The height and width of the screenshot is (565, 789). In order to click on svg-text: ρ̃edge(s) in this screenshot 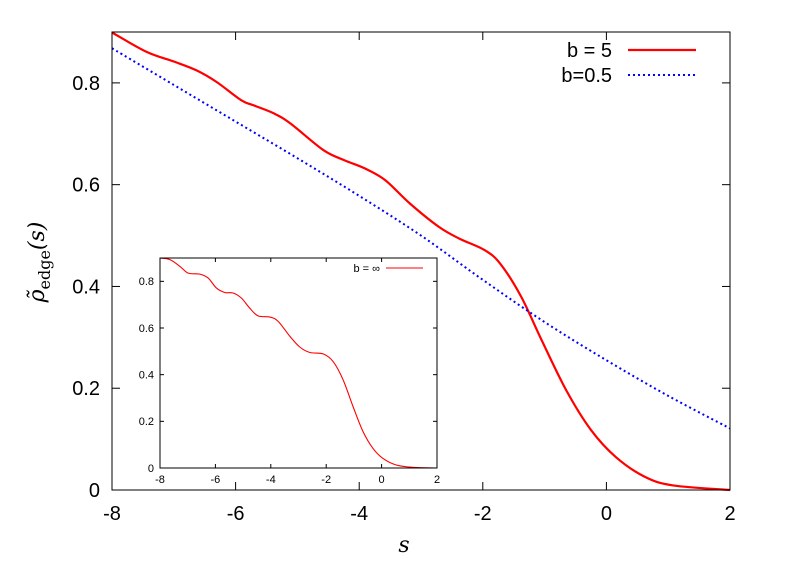, I will do `click(39, 263)`.